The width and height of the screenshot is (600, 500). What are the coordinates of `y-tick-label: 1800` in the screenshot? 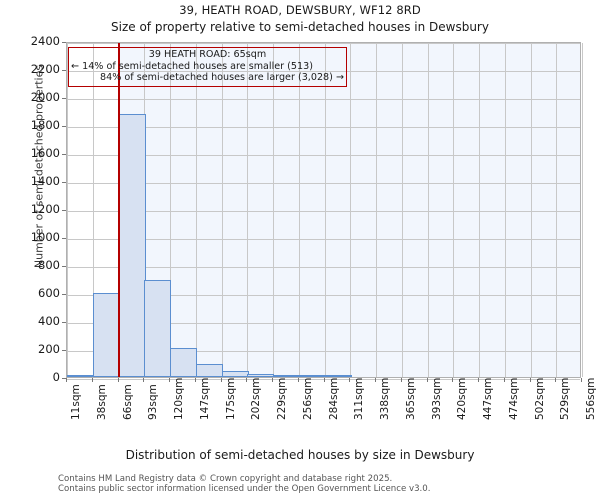 It's located at (45, 125).